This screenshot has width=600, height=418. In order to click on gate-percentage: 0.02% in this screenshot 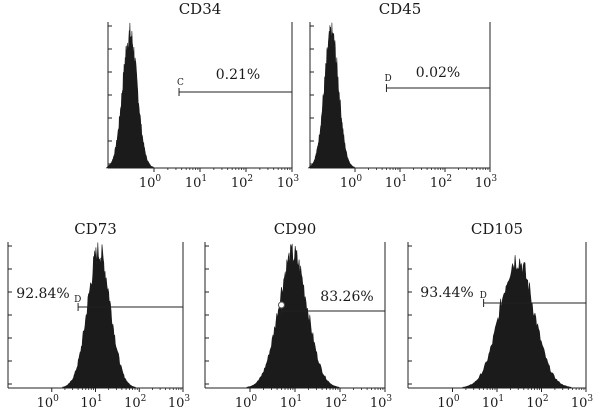, I will do `click(438, 73)`.